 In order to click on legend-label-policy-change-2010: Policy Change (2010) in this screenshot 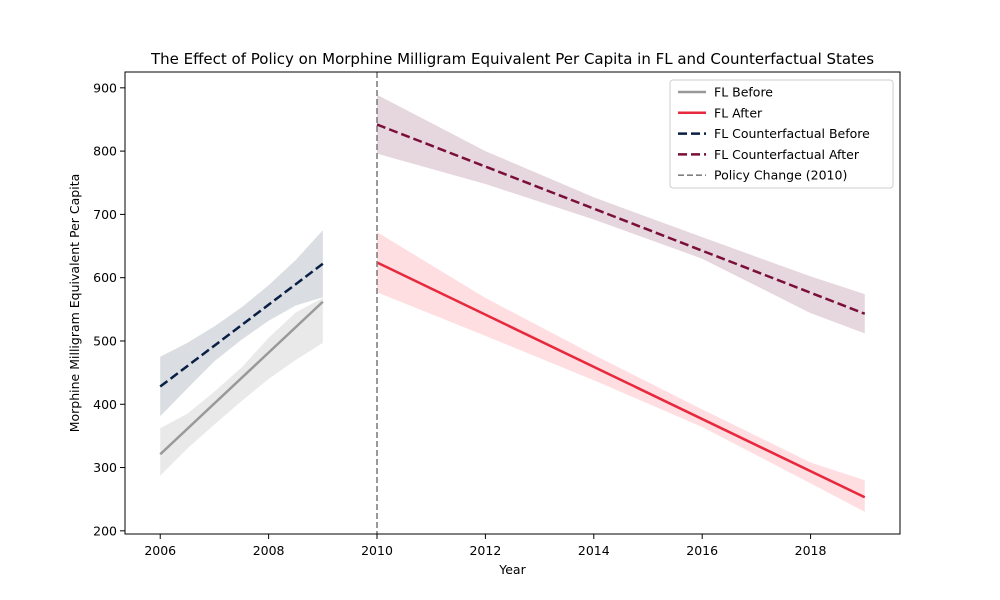, I will do `click(780, 175)`.